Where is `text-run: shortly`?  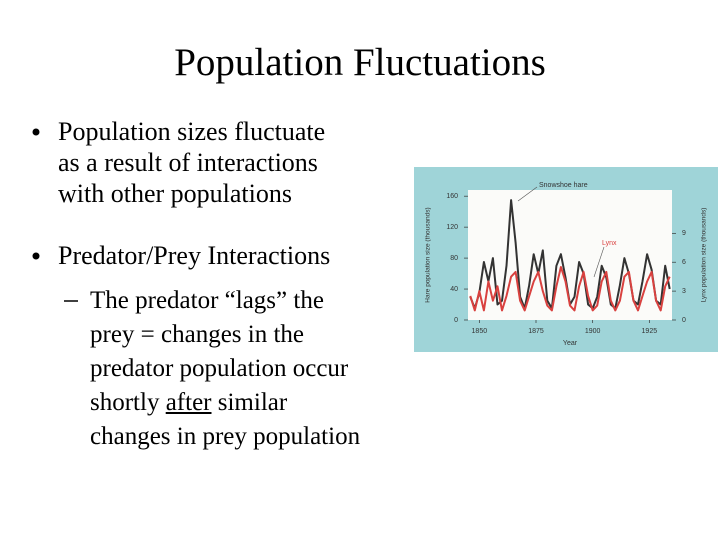
text-run: shortly is located at coordinates (128, 402).